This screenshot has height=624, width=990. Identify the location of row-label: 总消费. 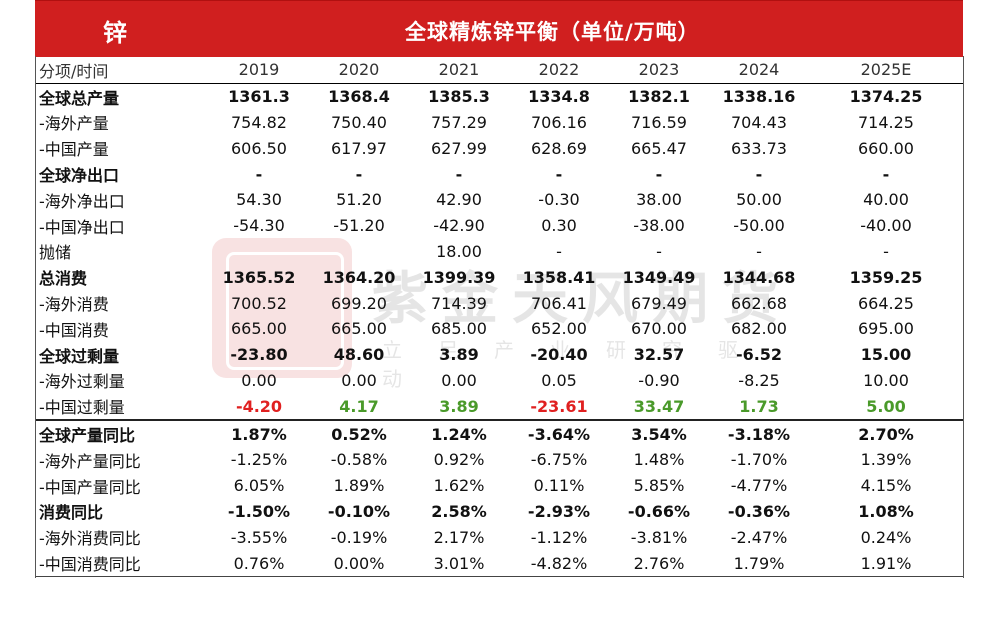
(63, 279).